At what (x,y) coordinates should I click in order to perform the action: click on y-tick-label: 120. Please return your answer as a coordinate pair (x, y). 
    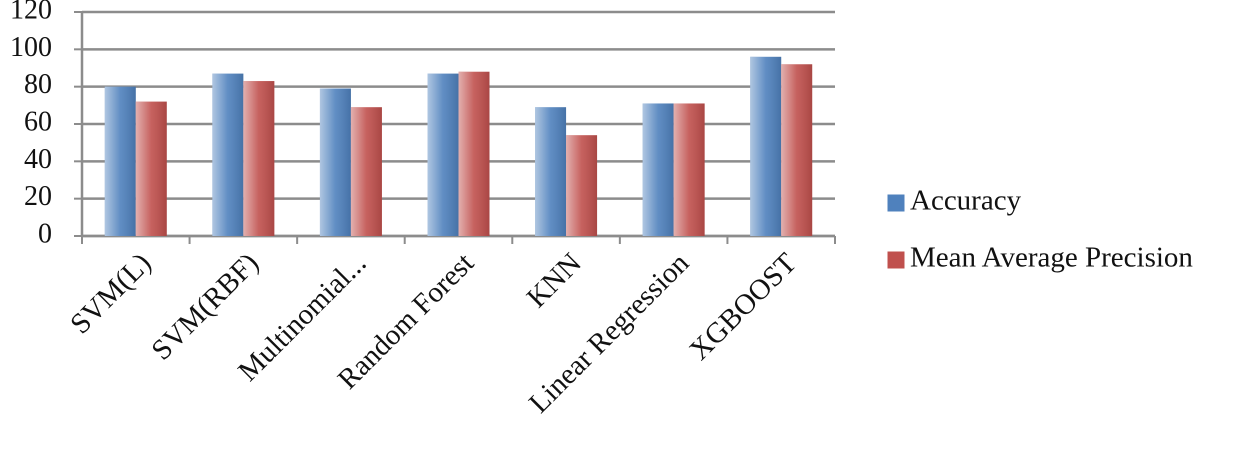
    Looking at the image, I should click on (31, 12).